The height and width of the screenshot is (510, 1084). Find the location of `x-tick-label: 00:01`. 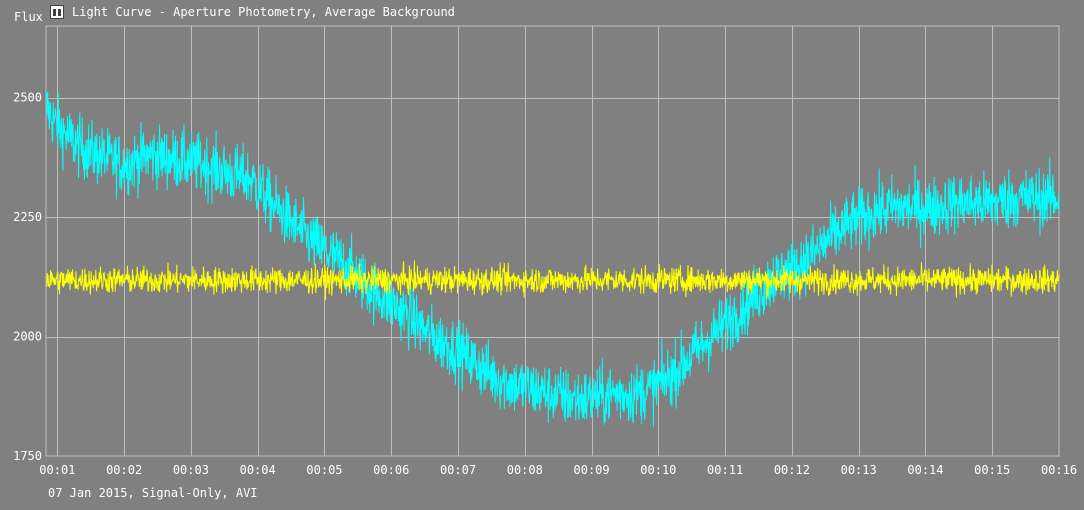

x-tick-label: 00:01 is located at coordinates (57, 470).